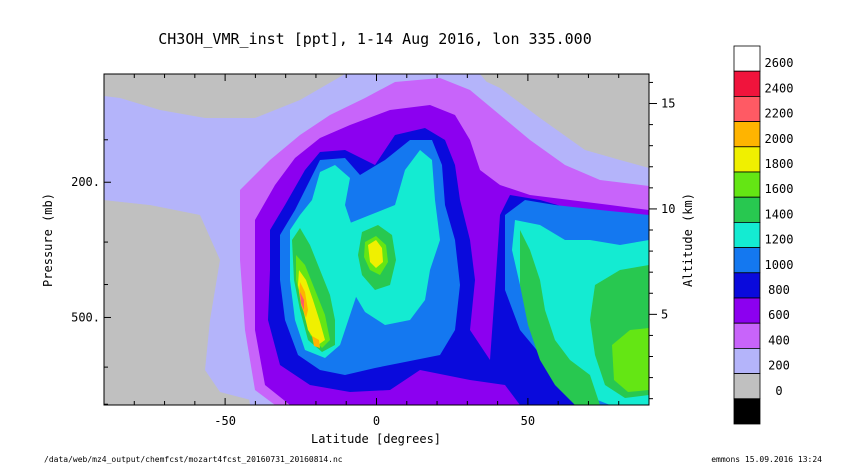  Describe the element at coordinates (779, 265) in the screenshot. I see `colorbar-level-label: 1000` at that location.